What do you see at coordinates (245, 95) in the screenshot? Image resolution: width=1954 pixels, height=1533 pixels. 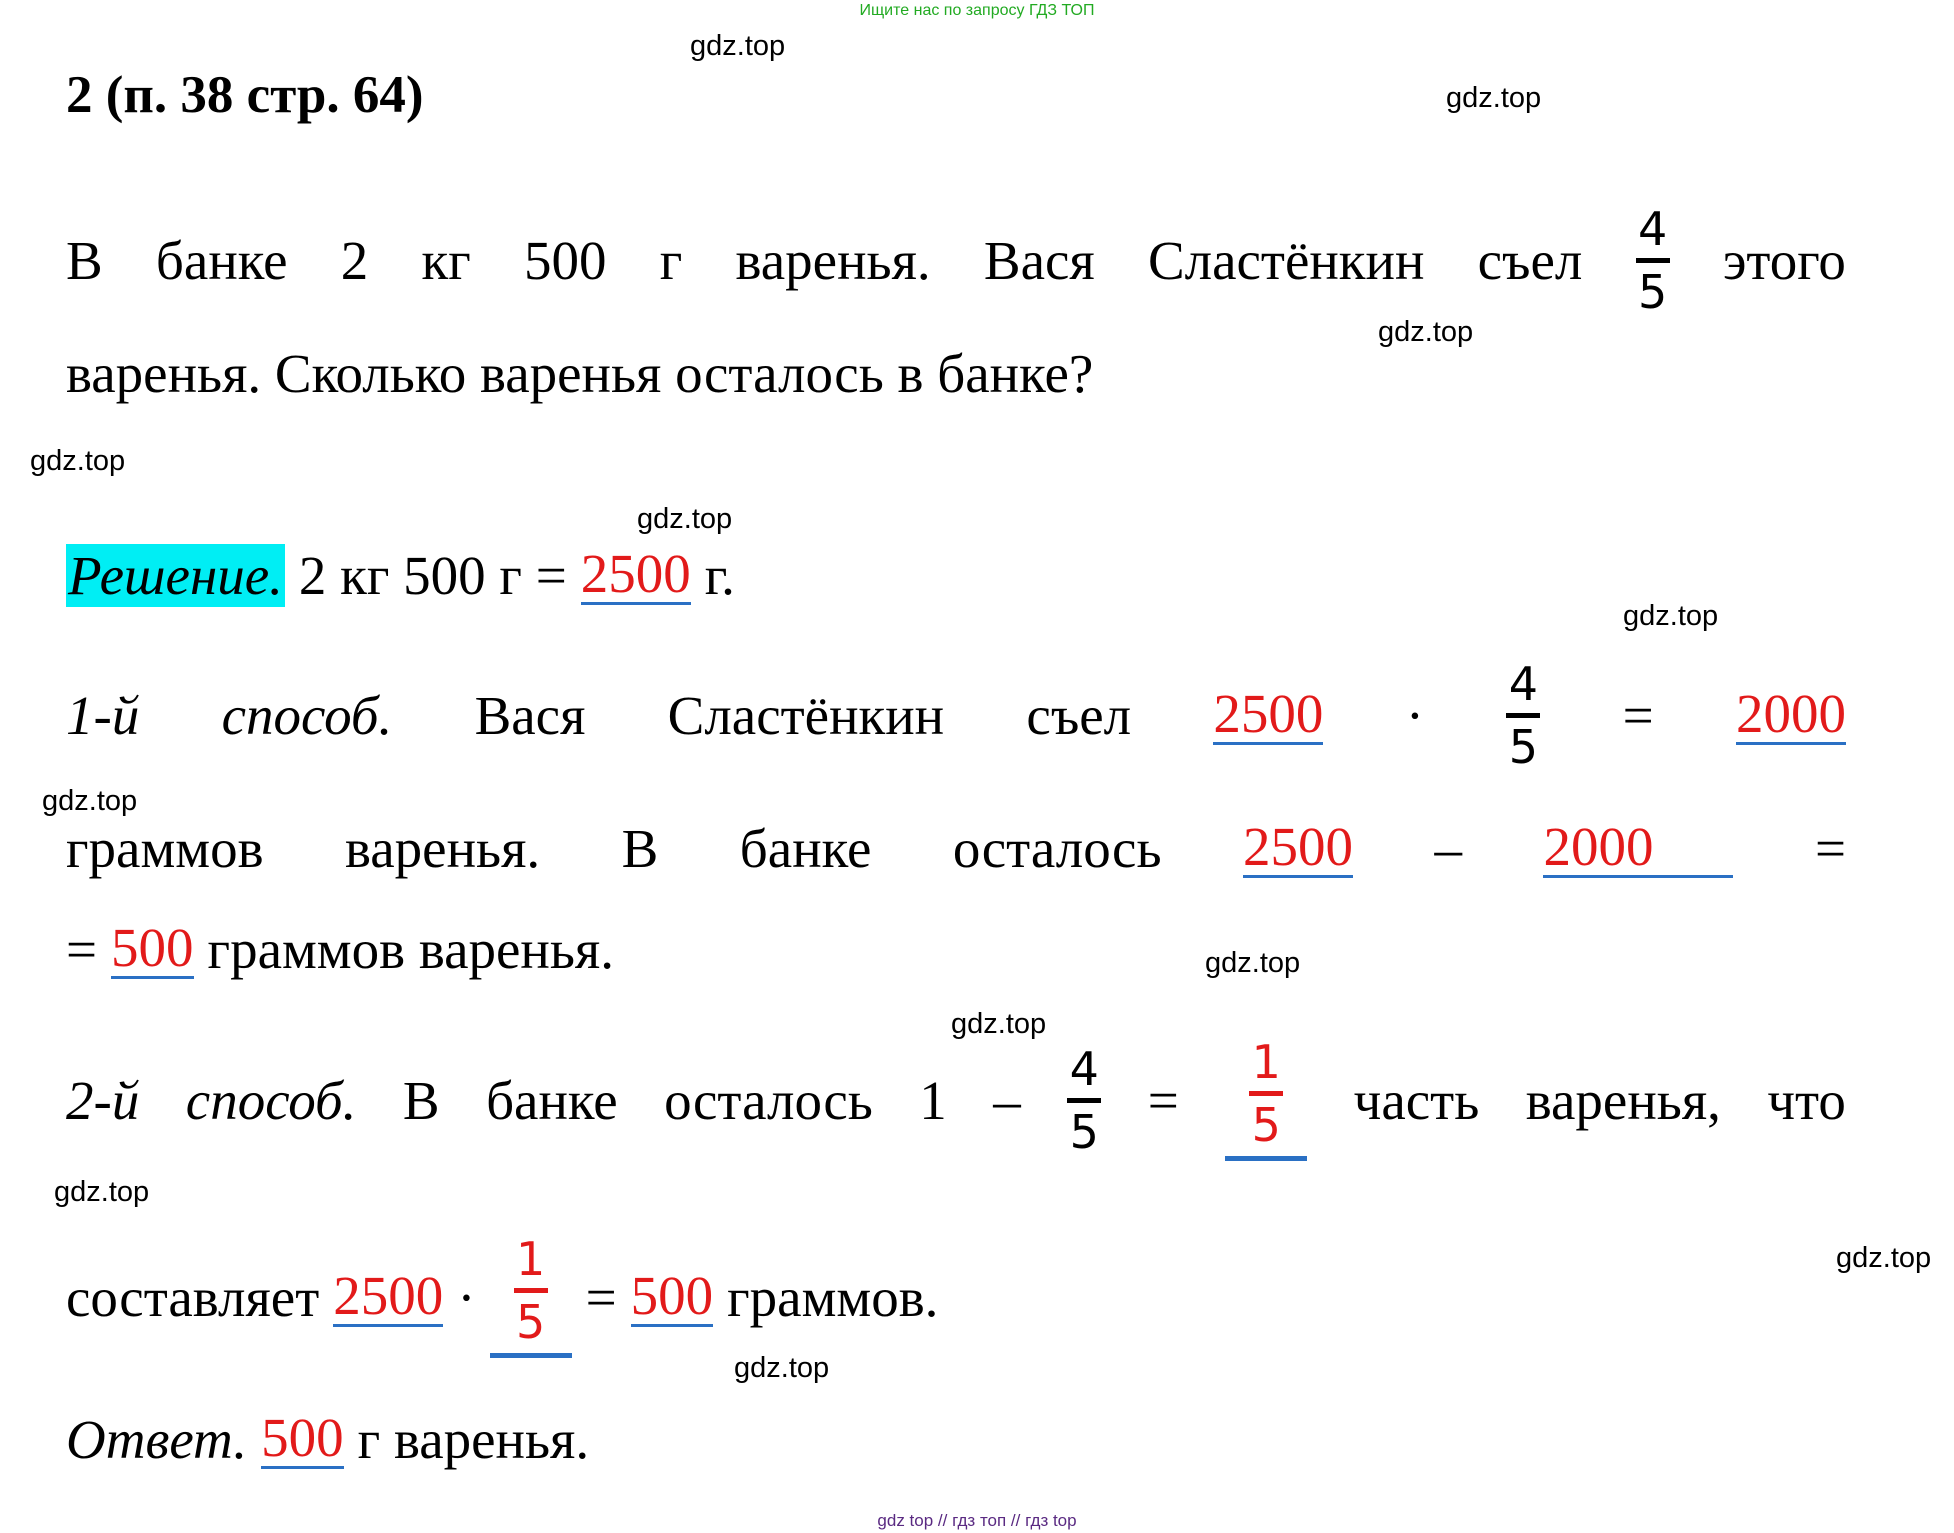 I see `page-title: 2 (п. 38 стр. 64)` at bounding box center [245, 95].